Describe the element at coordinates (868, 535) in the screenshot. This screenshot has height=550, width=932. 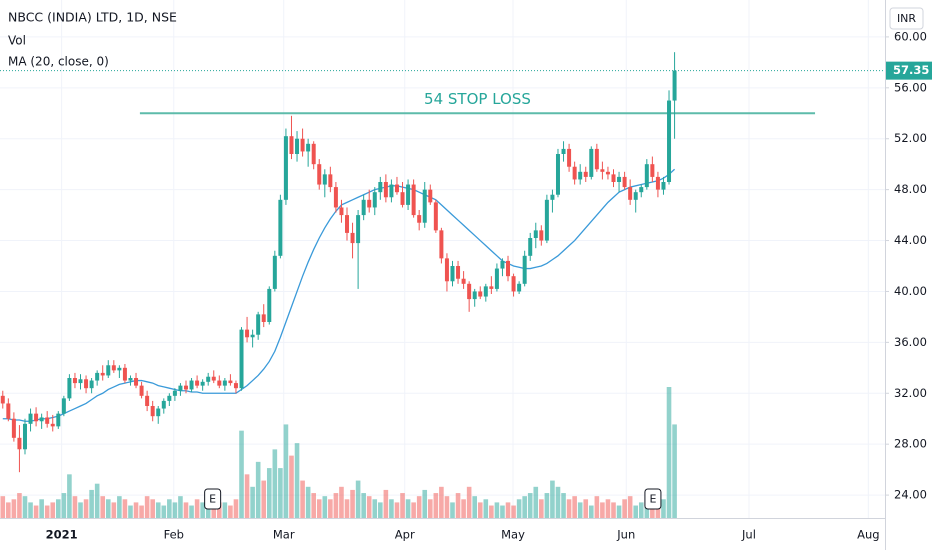
I see `x-tick-label: Aug` at that location.